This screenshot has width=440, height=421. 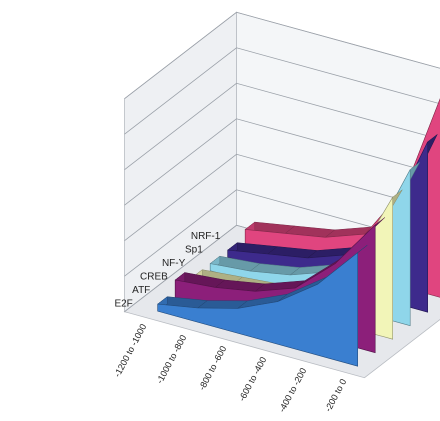 I want to click on series-ribbon, so click(x=262, y=306).